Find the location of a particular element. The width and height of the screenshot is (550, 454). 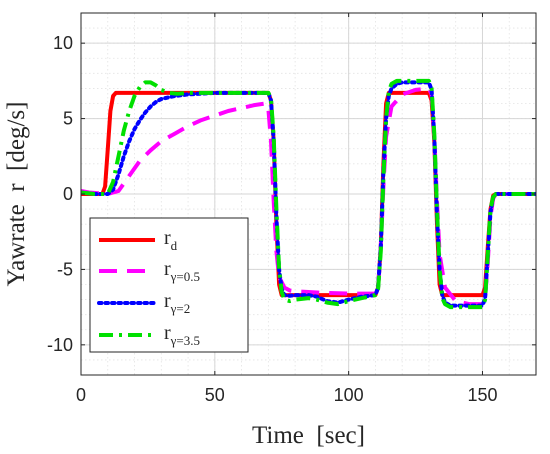

x-axis-label: Time [sec] is located at coordinates (308, 435).